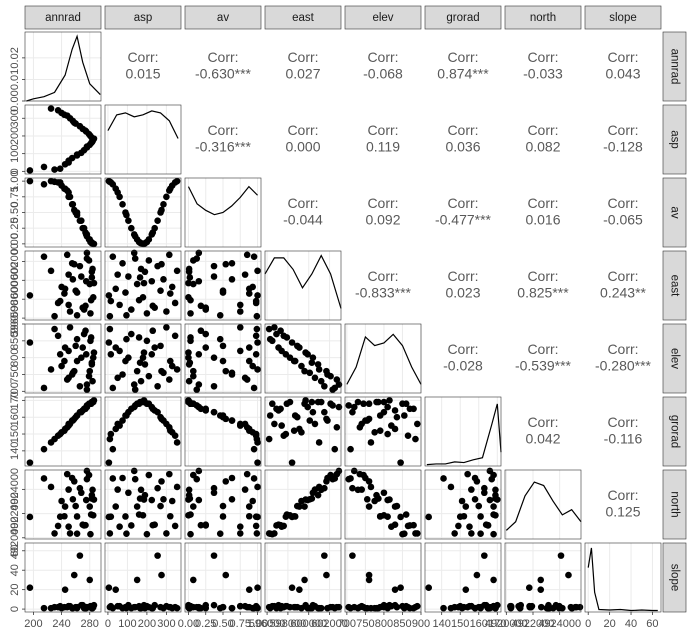  Describe the element at coordinates (623, 18) in the screenshot. I see `strip-label: slope` at that location.